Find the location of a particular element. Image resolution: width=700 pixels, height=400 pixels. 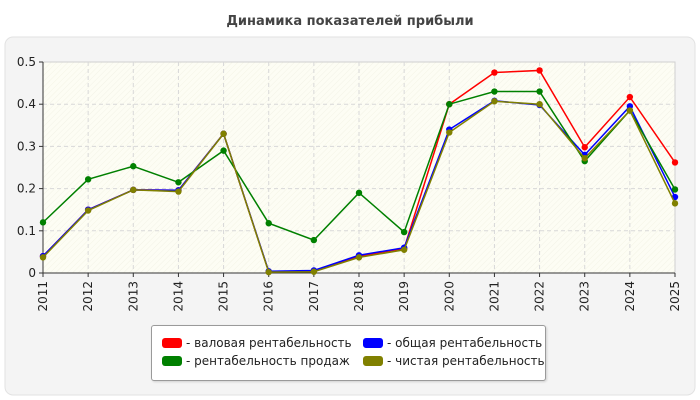

y-tick-label: 0 is located at coordinates (32, 273).